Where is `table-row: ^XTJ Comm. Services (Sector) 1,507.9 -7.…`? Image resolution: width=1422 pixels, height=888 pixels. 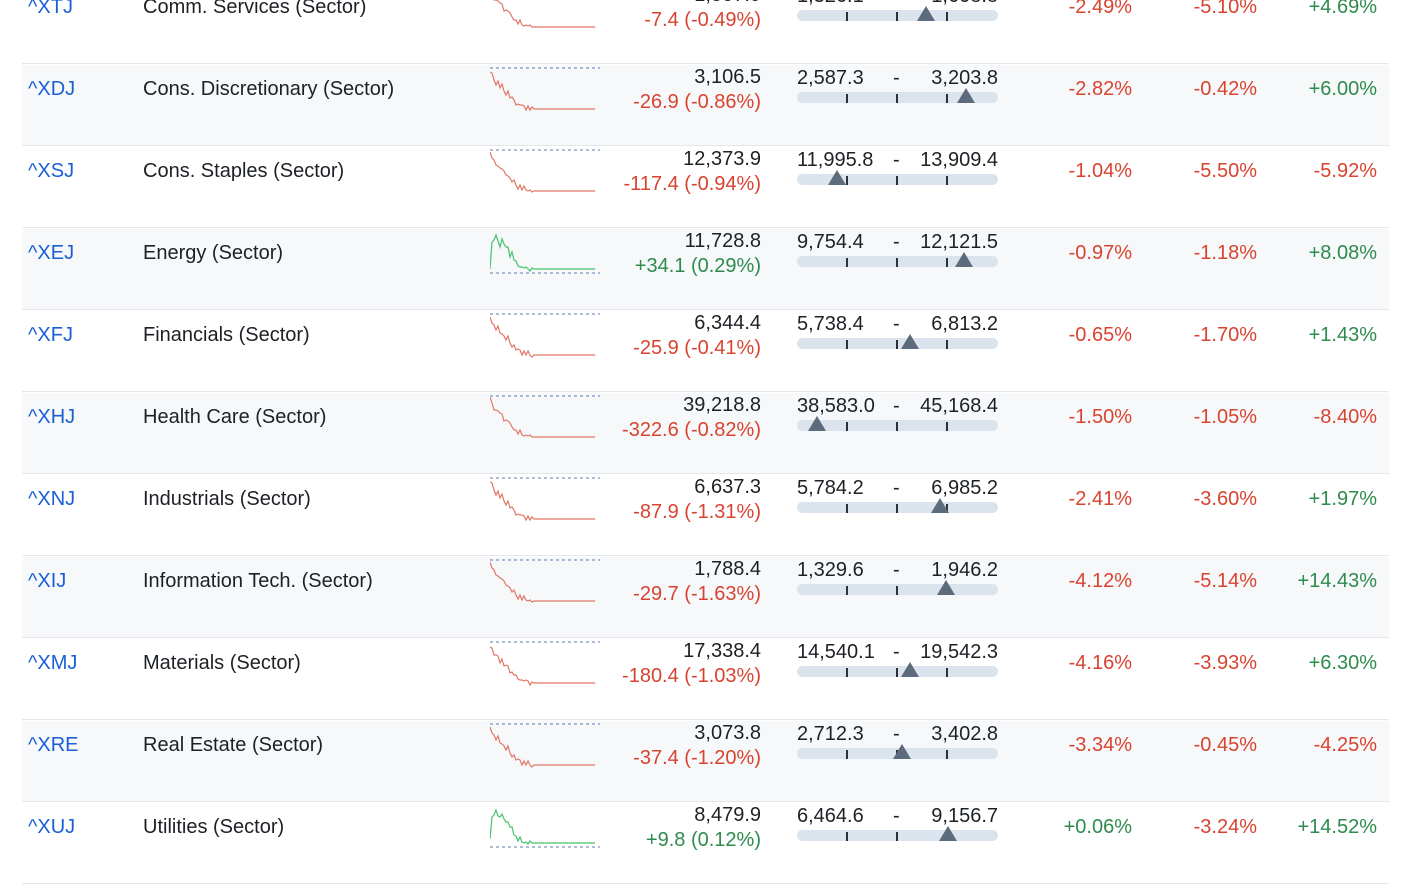
table-row: ^XTJ Comm. Services (Sector) 1,507.9 -7.… is located at coordinates (705, 32).